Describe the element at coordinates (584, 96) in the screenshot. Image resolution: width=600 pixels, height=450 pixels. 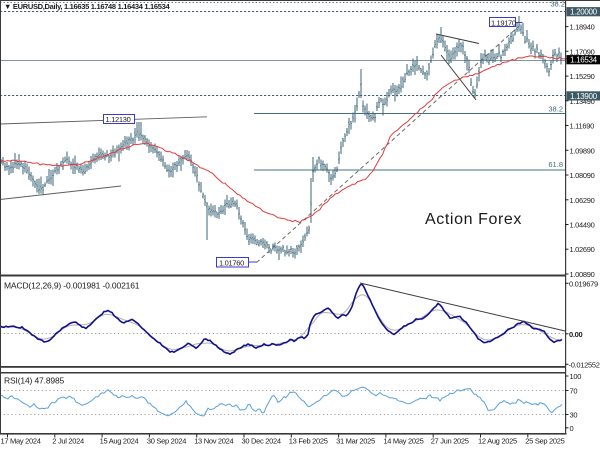
I see `svg-text: 1.13900` at that location.